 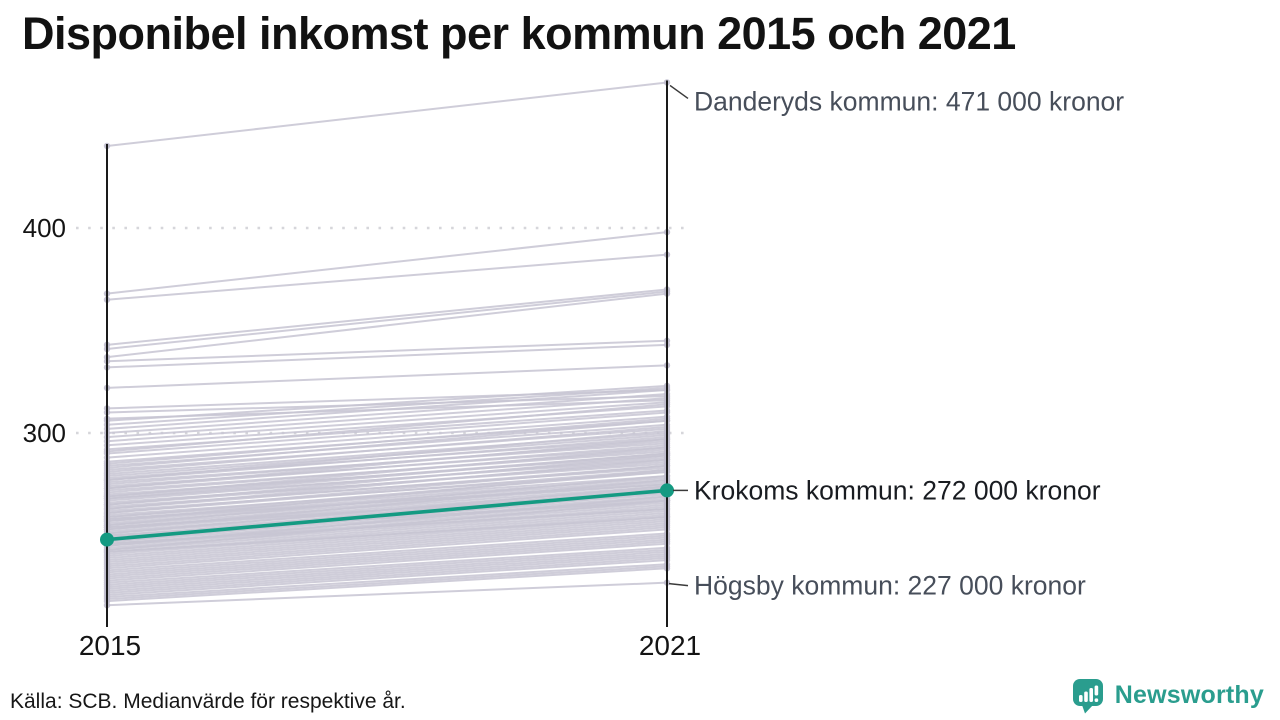 I want to click on highlight-dot-2015, so click(x=107, y=539).